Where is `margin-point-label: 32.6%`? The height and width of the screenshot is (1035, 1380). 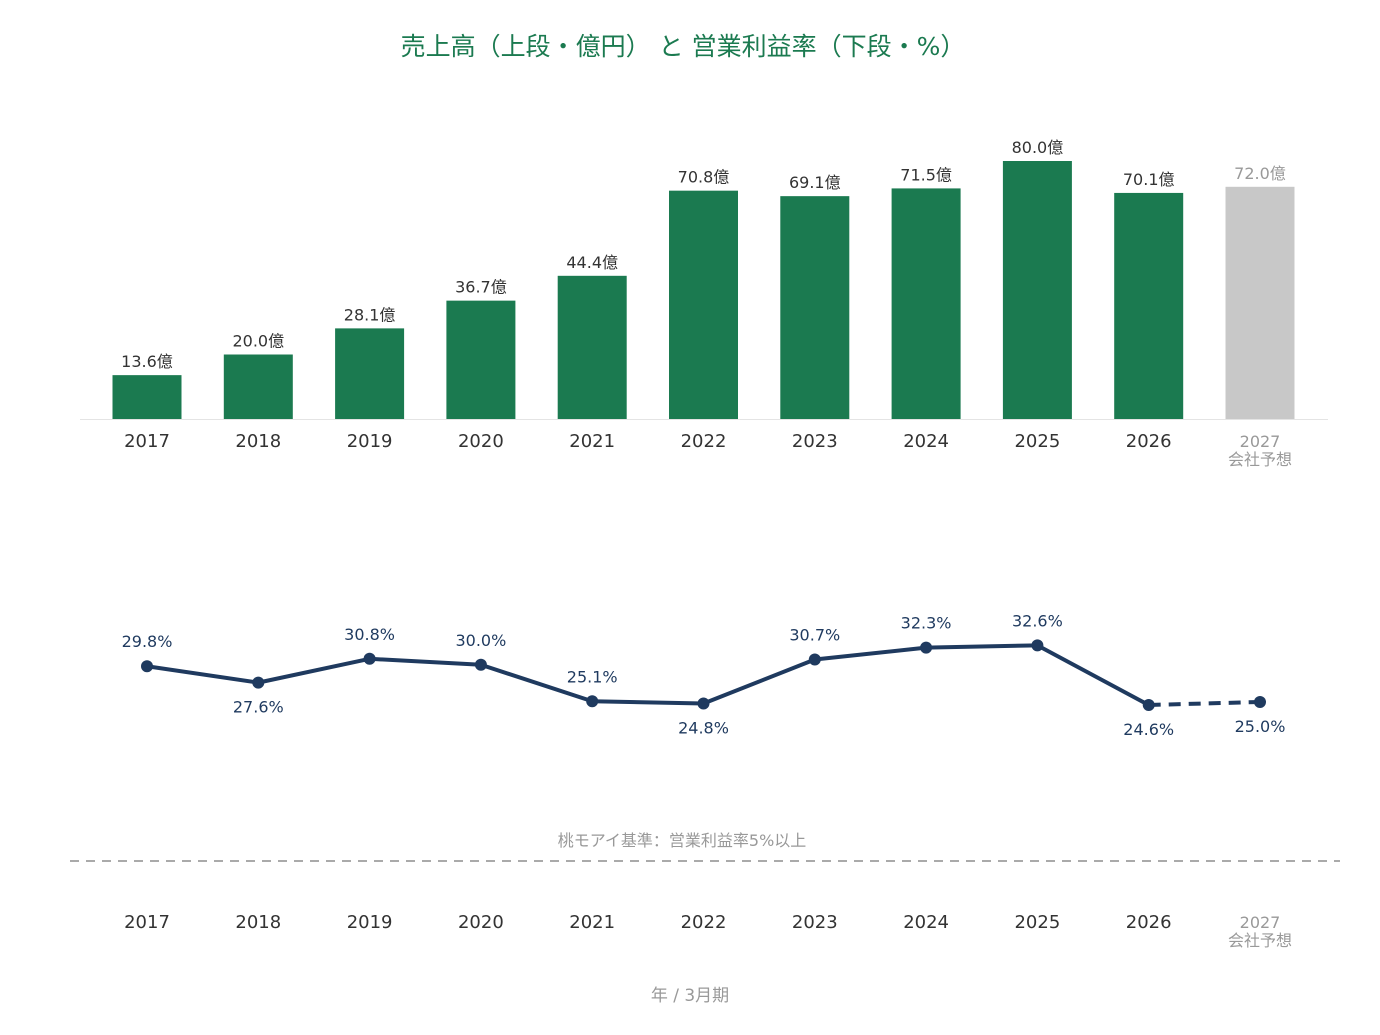 margin-point-label: 32.6% is located at coordinates (1037, 620).